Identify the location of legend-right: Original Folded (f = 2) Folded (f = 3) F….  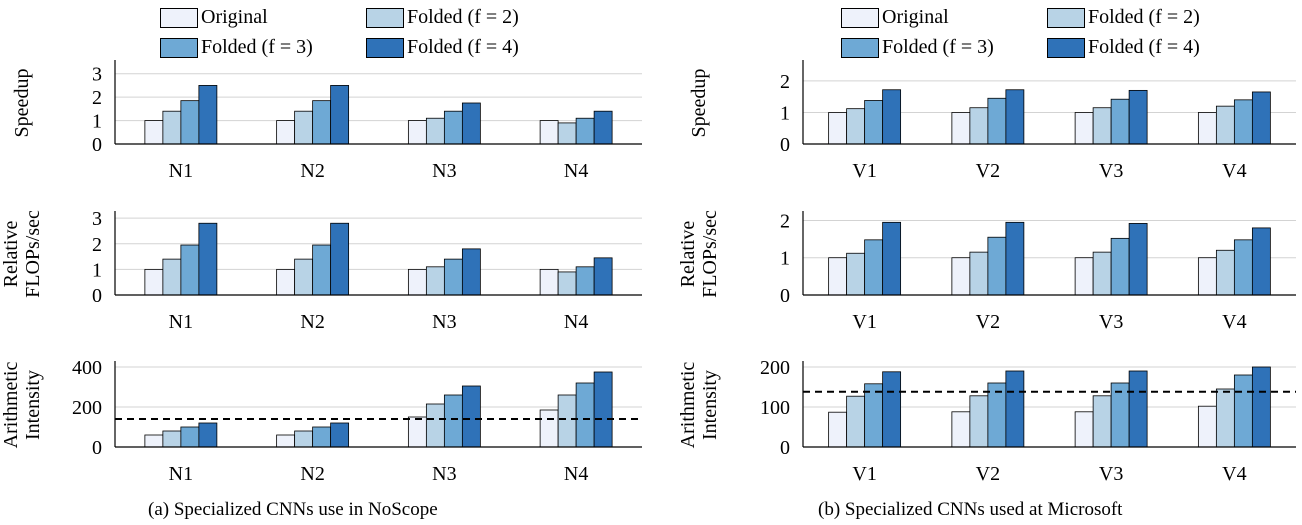
(976, 31).